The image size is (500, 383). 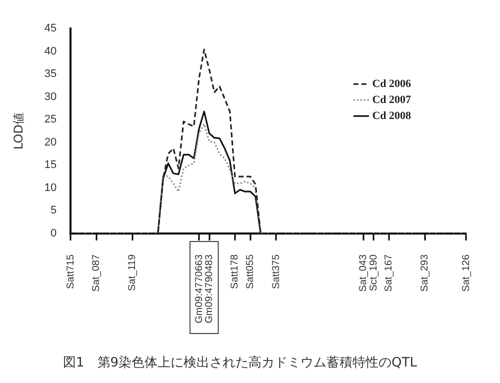 What do you see at coordinates (235, 271) in the screenshot?
I see `x-tick-label: Satt178` at bounding box center [235, 271].